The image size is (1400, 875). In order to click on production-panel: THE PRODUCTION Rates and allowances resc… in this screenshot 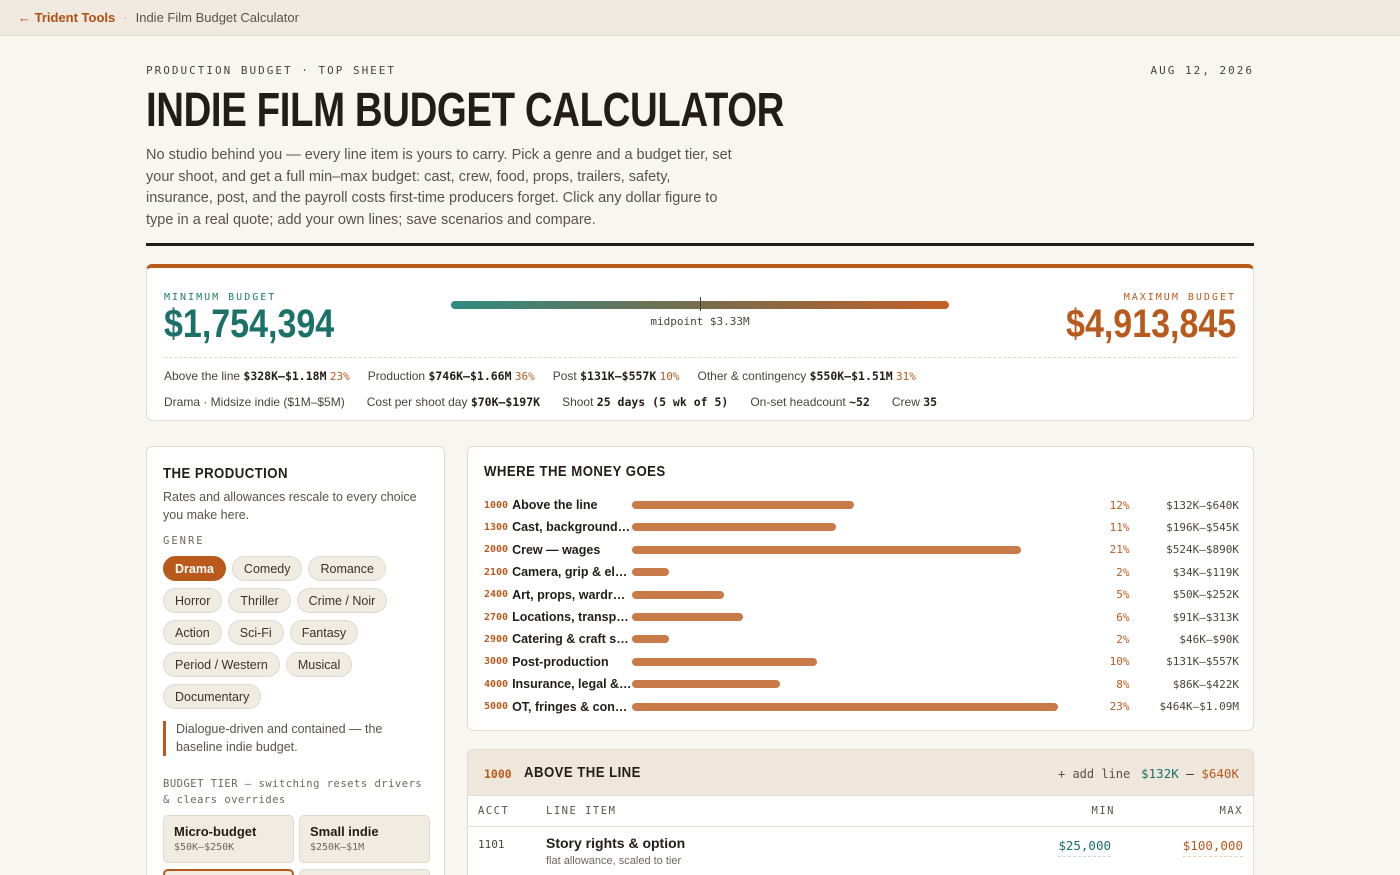, I will do `click(295, 660)`.